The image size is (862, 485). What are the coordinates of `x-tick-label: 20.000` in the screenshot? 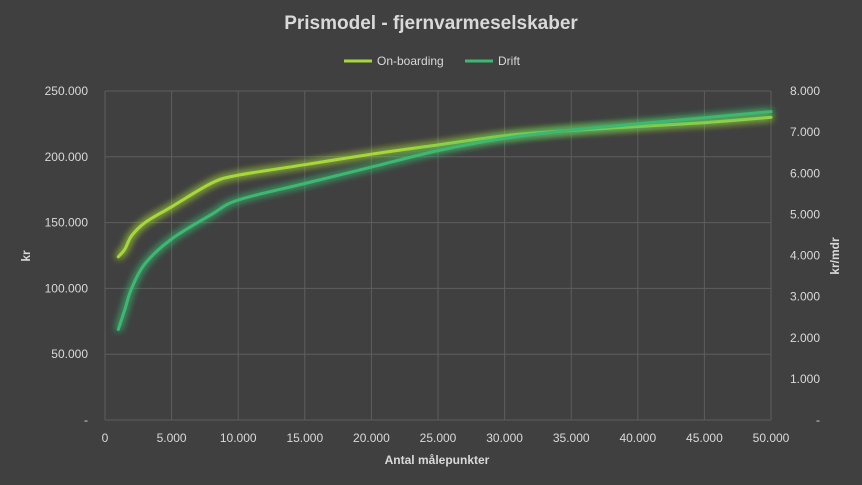 It's located at (371, 438).